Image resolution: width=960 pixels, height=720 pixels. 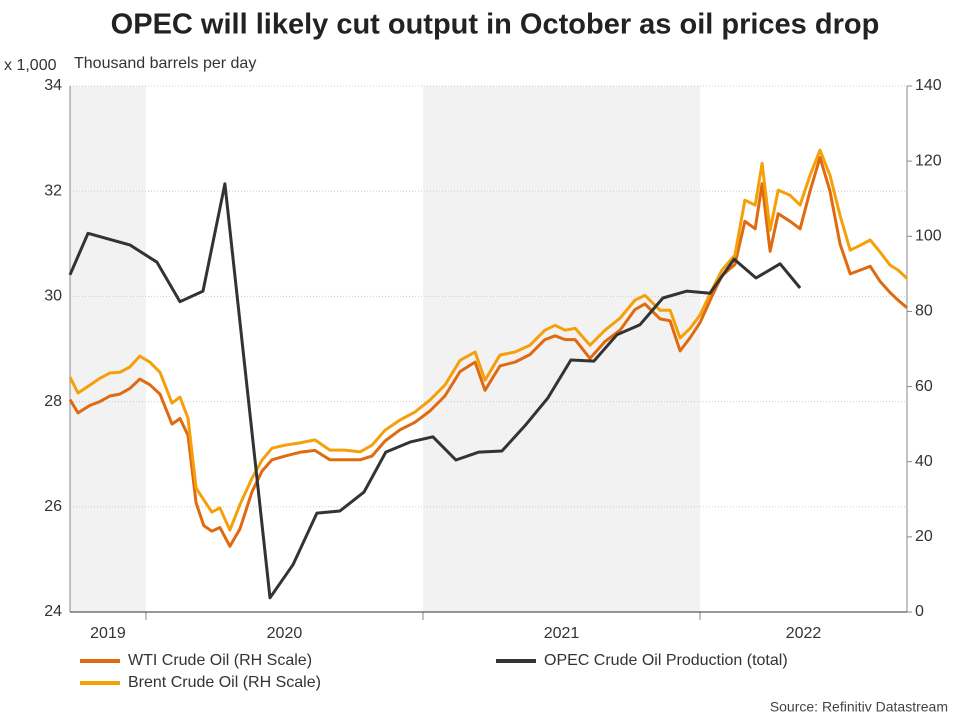 I want to click on x-tick-label: 2020, so click(x=285, y=633).